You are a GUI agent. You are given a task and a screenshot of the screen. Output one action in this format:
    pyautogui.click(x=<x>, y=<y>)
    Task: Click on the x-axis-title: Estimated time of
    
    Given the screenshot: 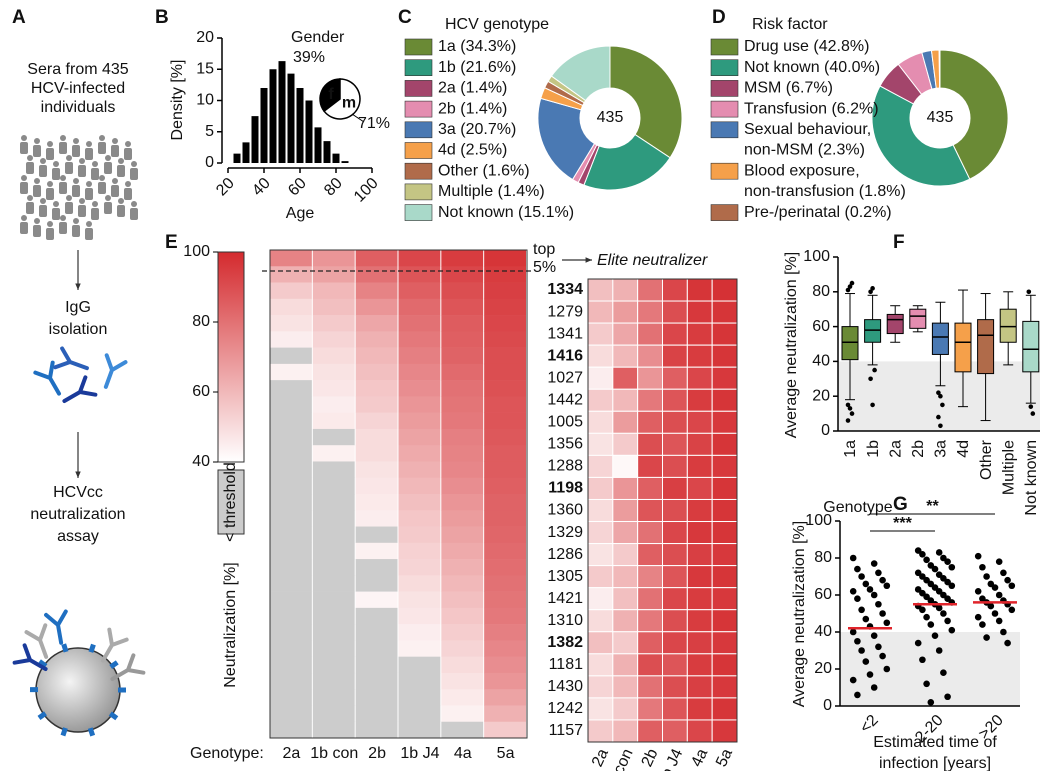 What is the action you would take?
    pyautogui.click(x=935, y=742)
    